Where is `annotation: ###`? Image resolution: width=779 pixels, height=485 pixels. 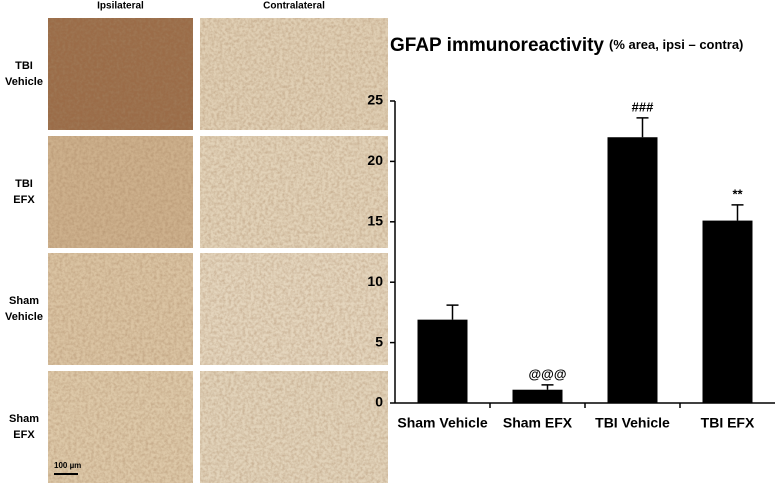
annotation: ### is located at coordinates (643, 106).